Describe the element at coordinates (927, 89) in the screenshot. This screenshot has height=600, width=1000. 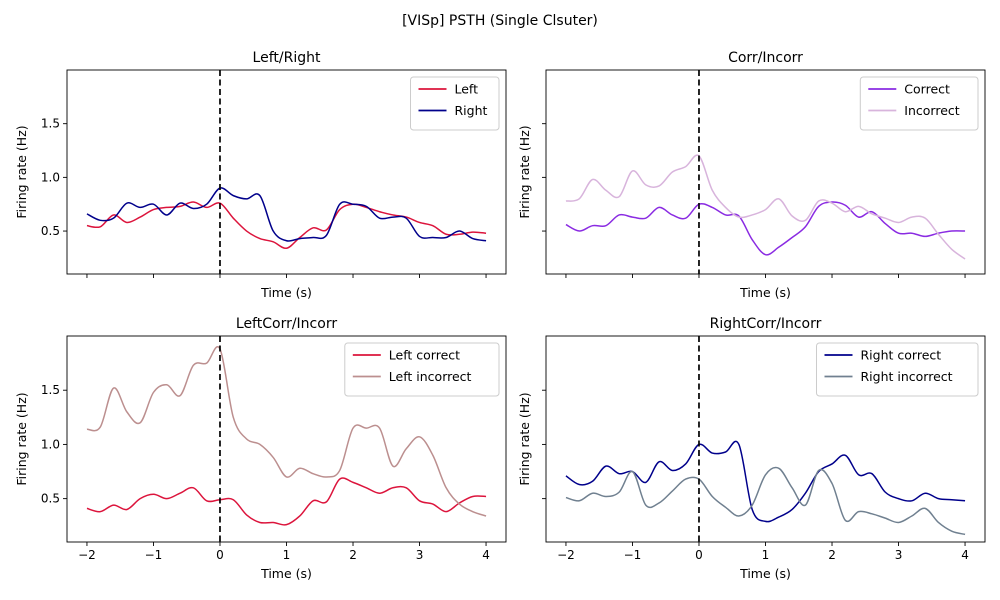
I see `legend-label: Correct` at that location.